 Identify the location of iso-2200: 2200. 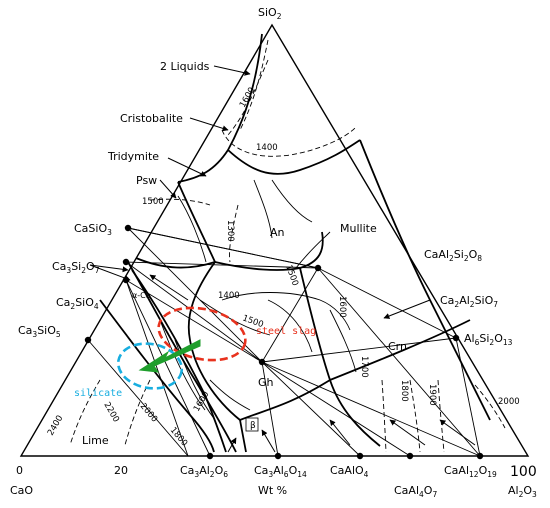
(110, 413).